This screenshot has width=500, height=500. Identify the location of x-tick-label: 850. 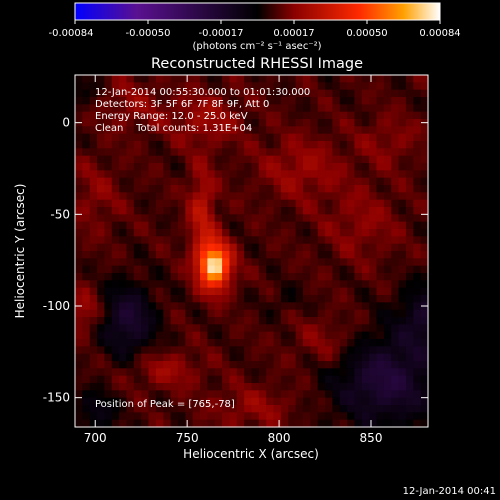
(371, 438).